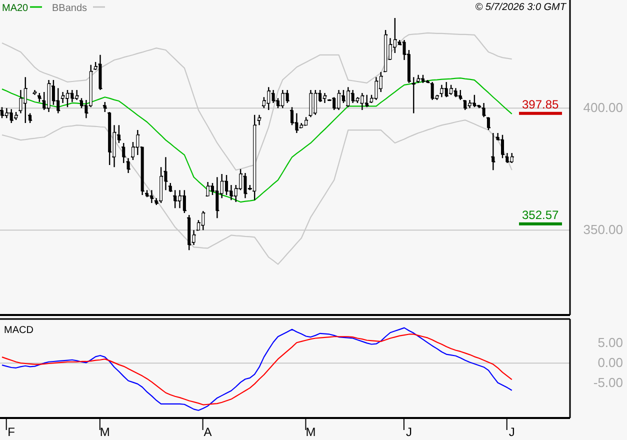 The image size is (627, 440). Describe the element at coordinates (70, 8) in the screenshot. I see `legend-label: BBands` at that location.